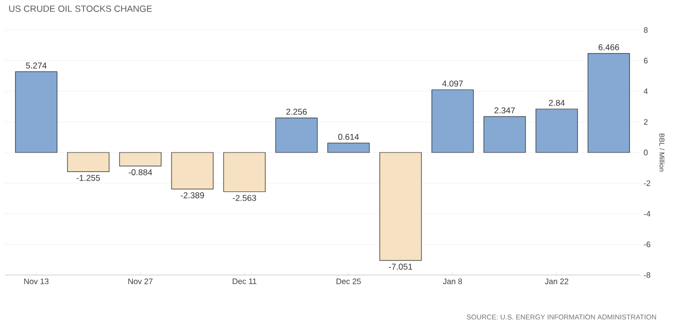 The height and width of the screenshot is (325, 673). What do you see at coordinates (192, 195) in the screenshot?
I see `data-label: -2.389` at bounding box center [192, 195].